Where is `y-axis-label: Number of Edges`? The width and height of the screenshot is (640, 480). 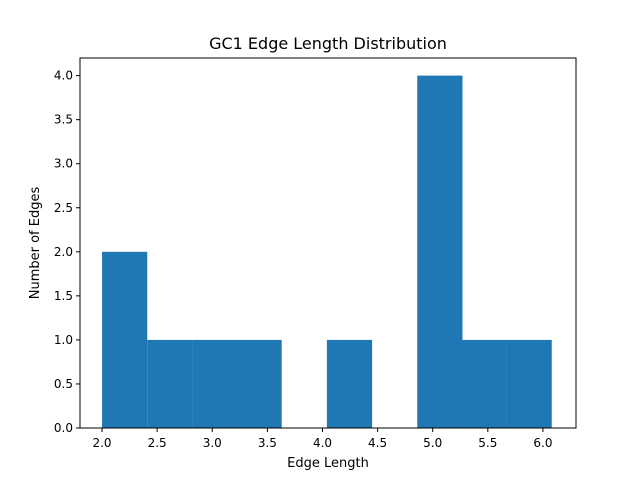
y-axis-label: Number of Edges is located at coordinates (35, 243).